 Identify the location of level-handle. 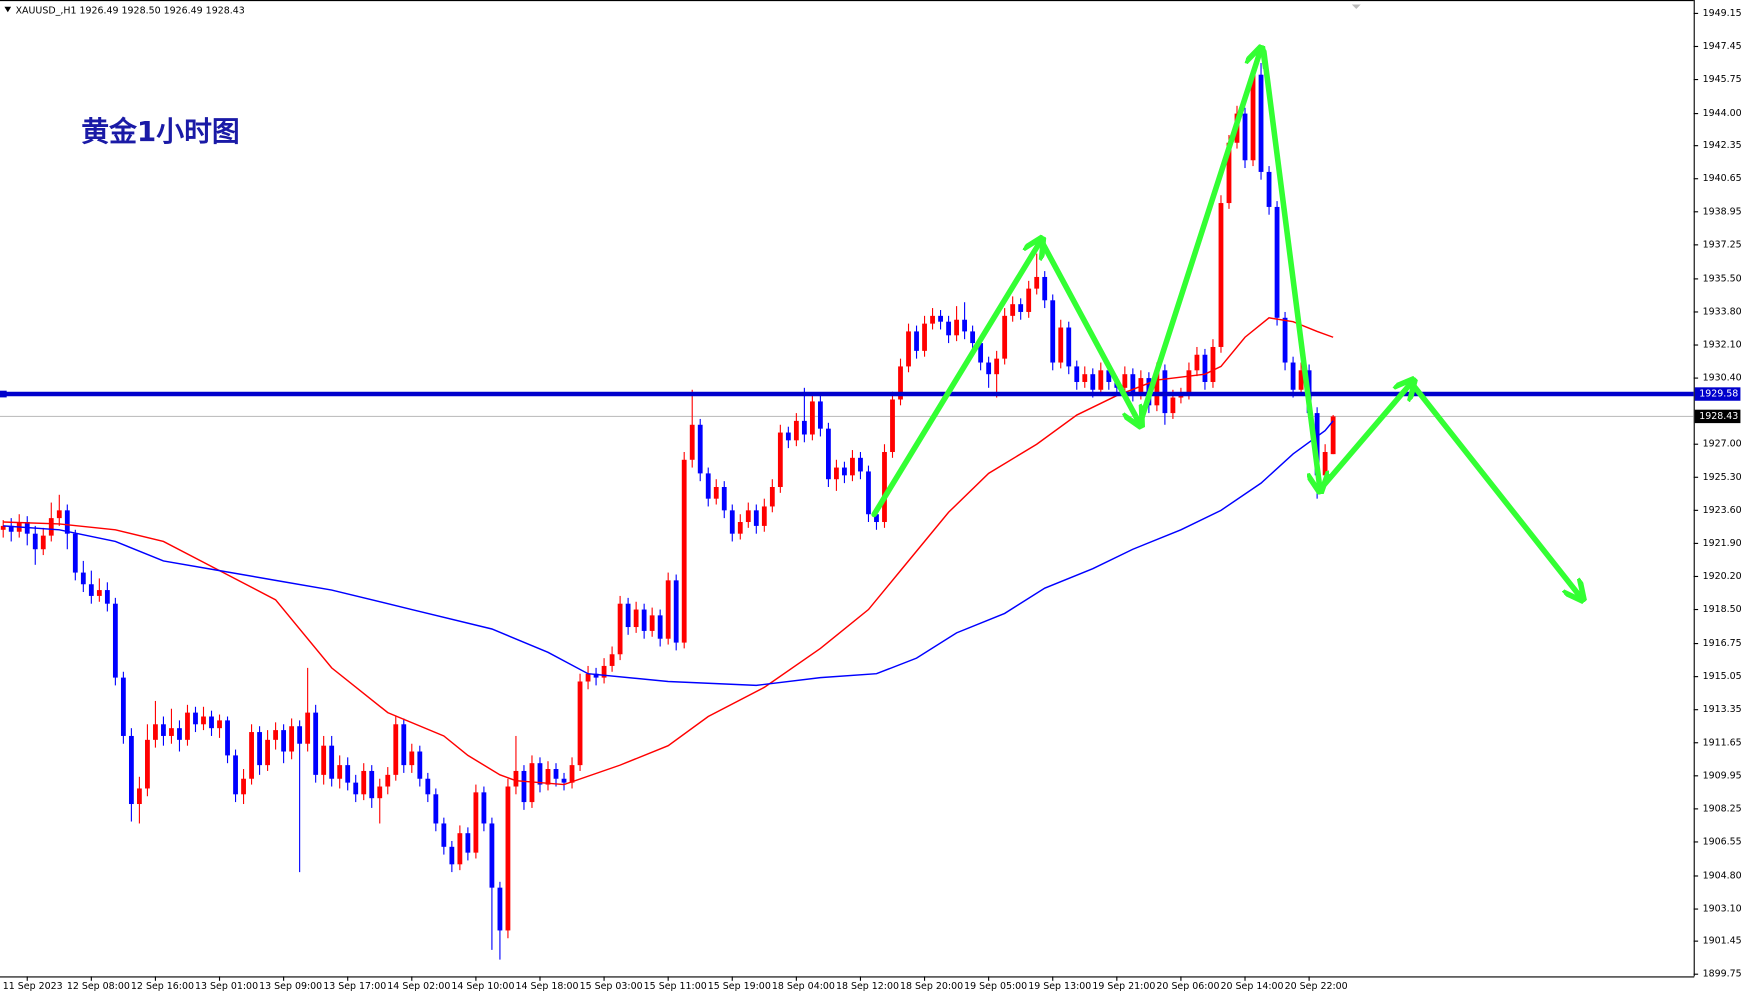
(3, 394).